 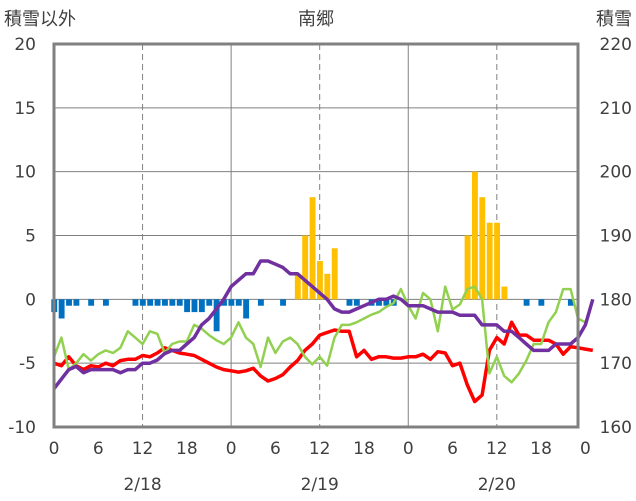 What do you see at coordinates (616, 173) in the screenshot?
I see `right-tick-label: 200` at bounding box center [616, 173].